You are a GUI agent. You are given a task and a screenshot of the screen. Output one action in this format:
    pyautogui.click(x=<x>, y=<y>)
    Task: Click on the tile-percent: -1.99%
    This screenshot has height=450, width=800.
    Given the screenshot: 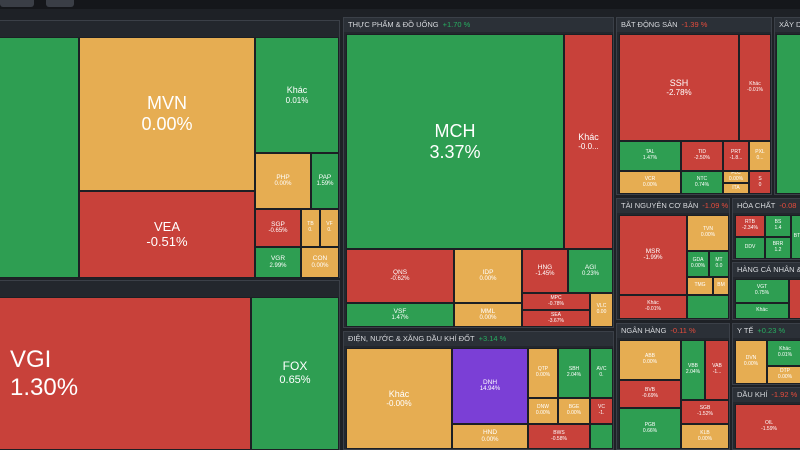 What is the action you would take?
    pyautogui.click(x=653, y=258)
    